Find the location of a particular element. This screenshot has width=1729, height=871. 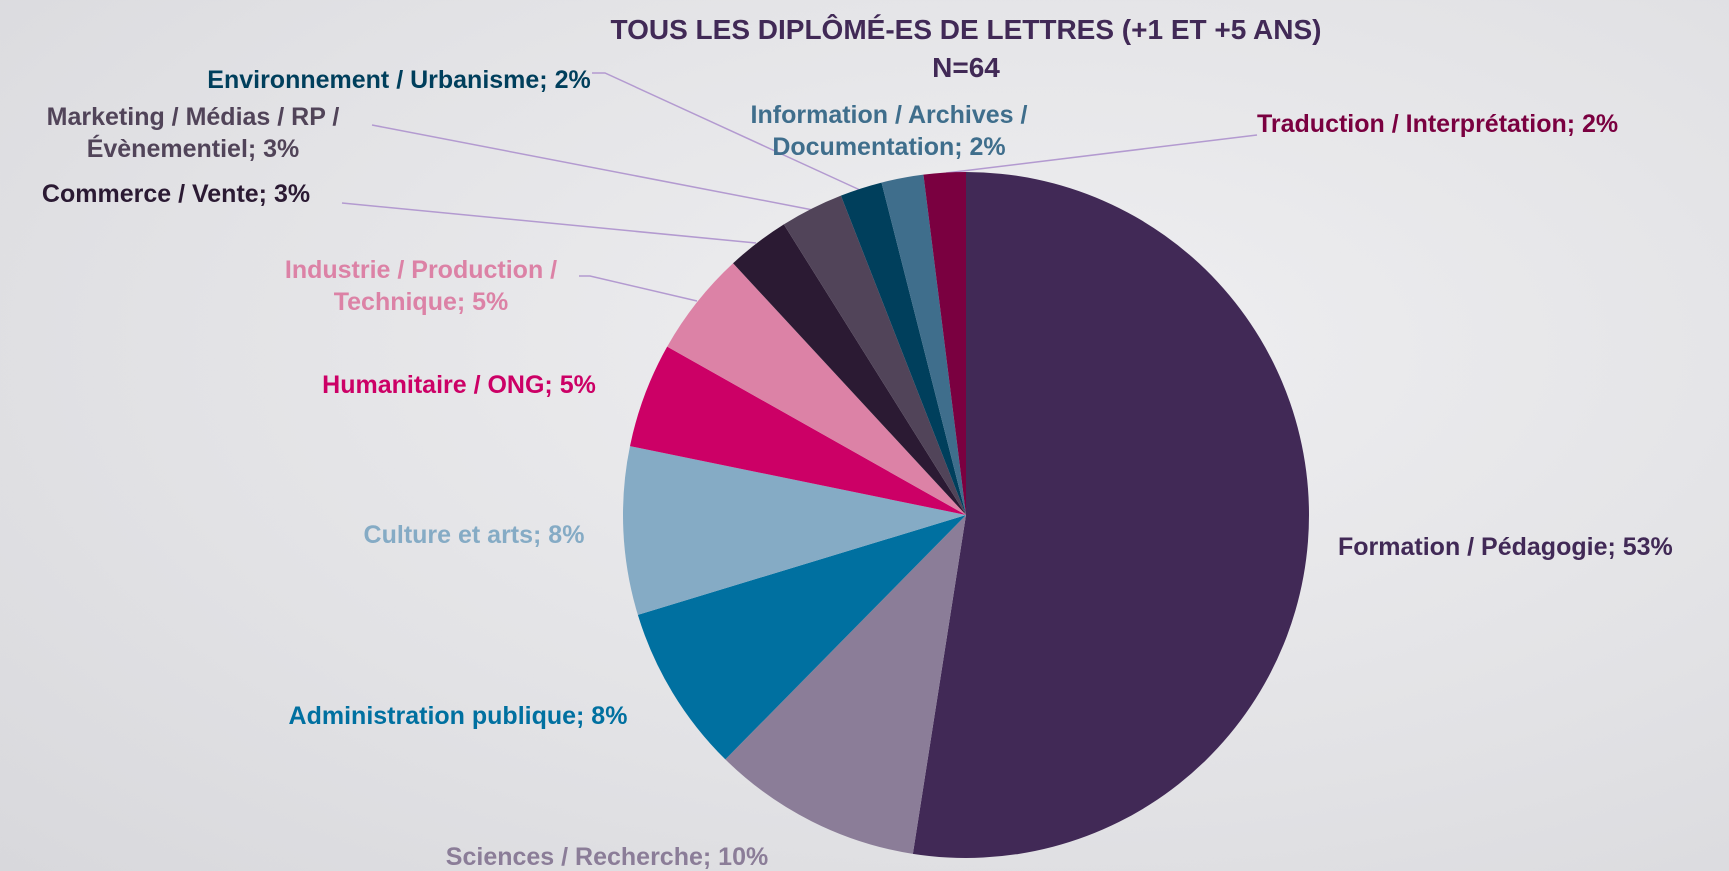

data-label: Administration publique; 8% is located at coordinates (458, 716).